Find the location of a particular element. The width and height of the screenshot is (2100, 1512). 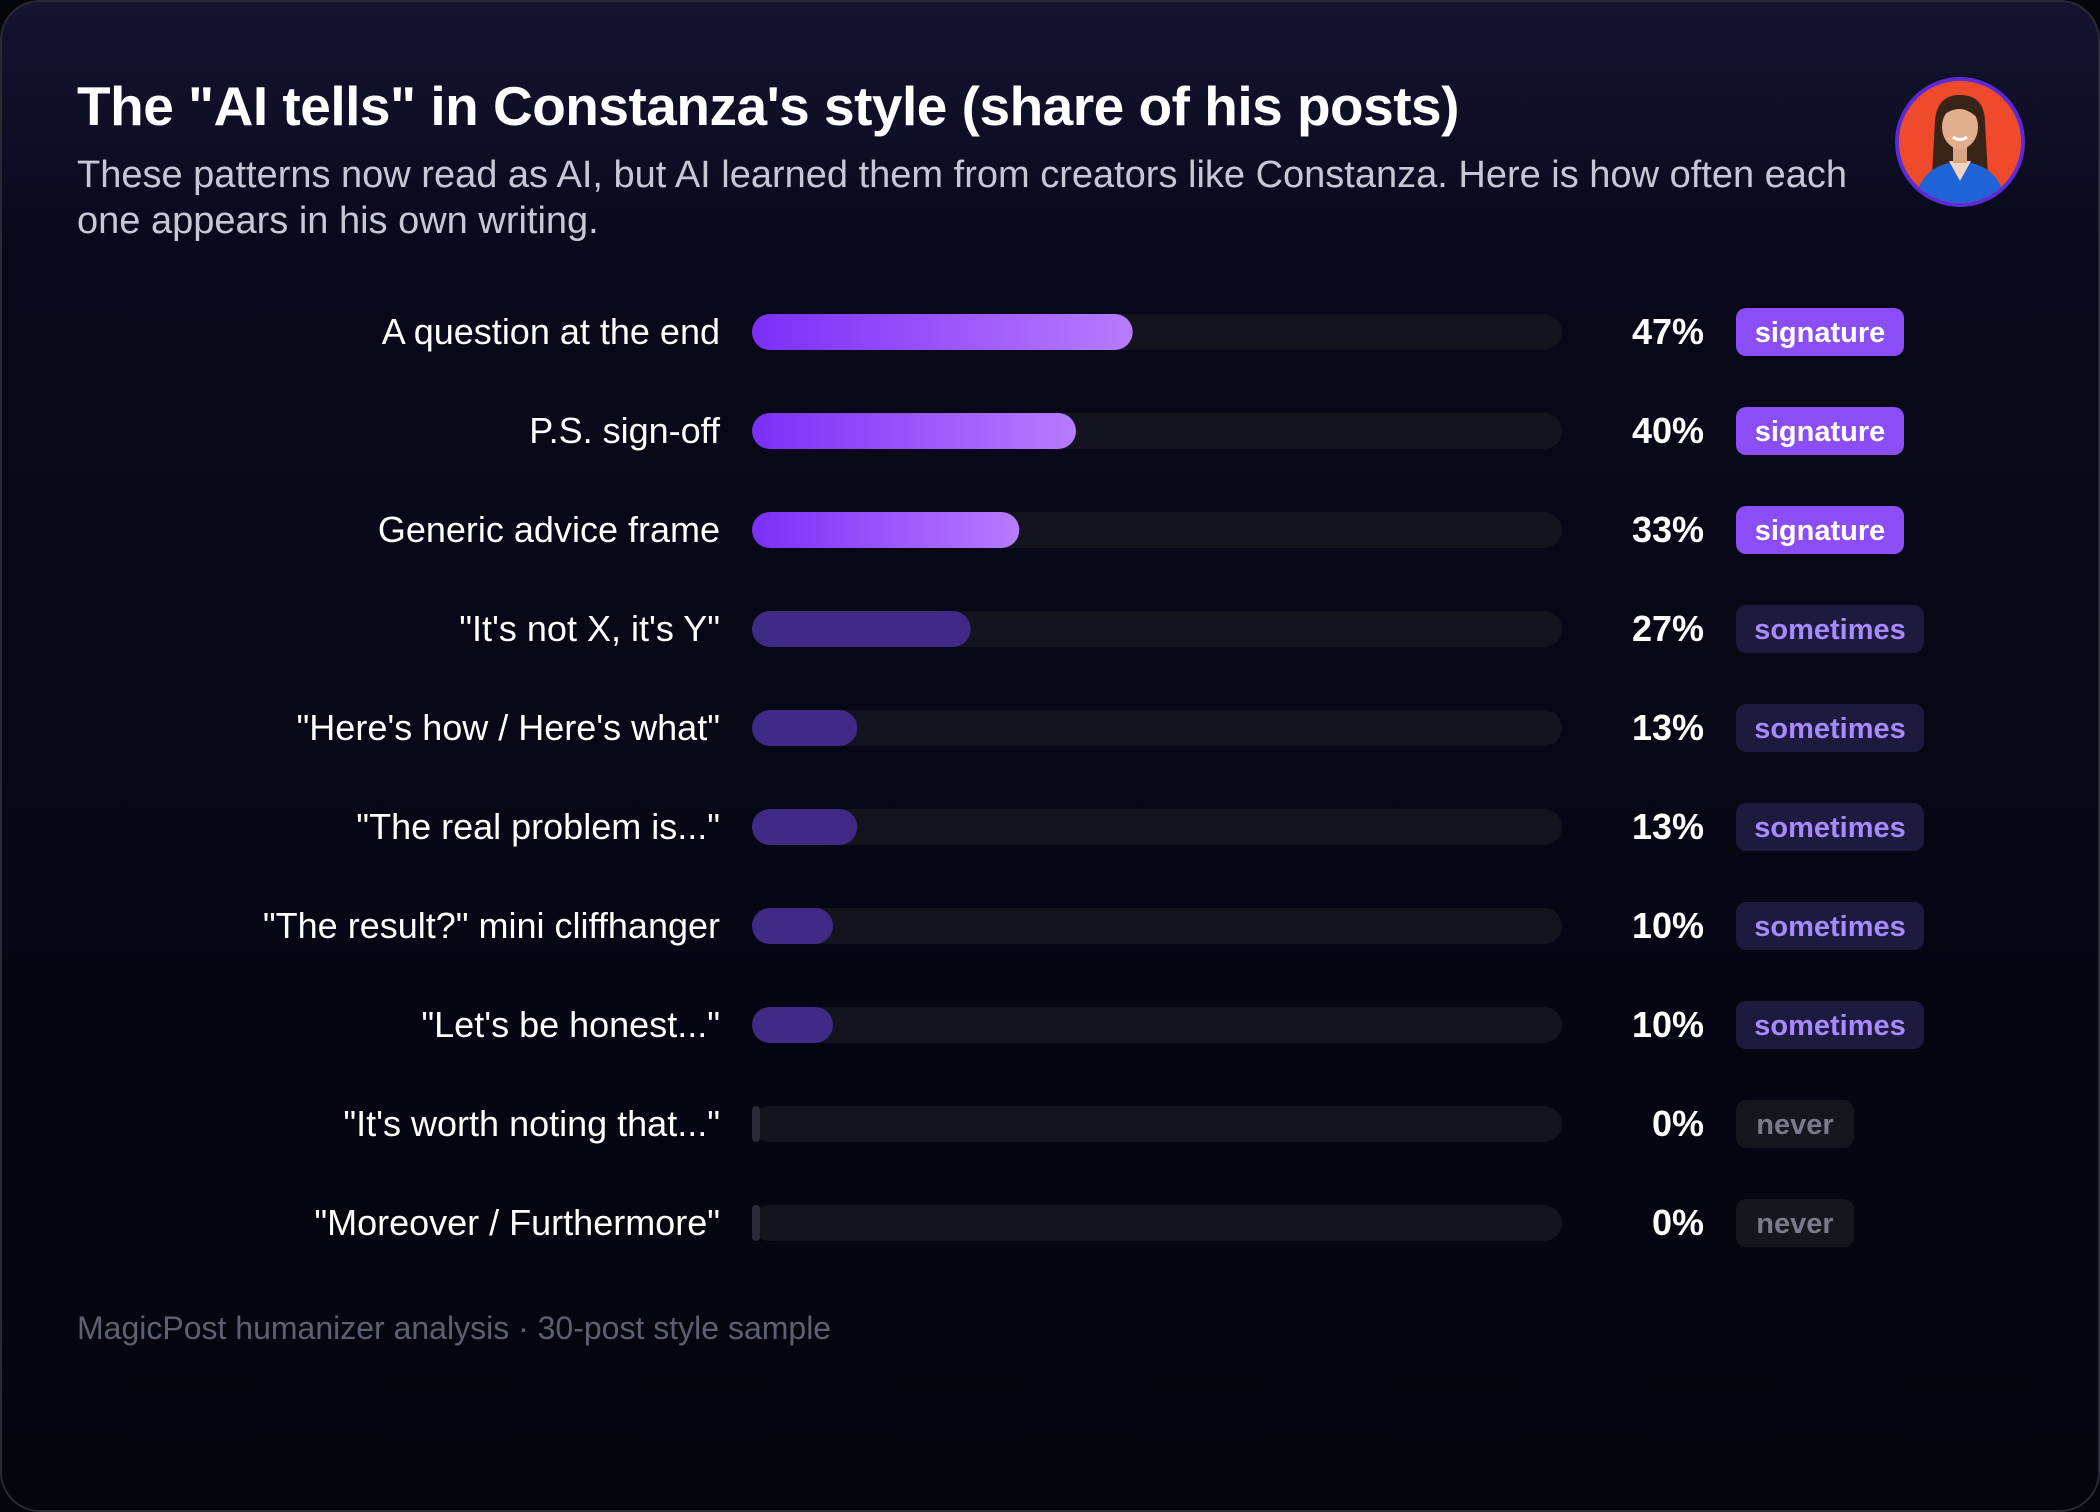

category-label: "The result?" mini cliffhanger is located at coordinates (491, 925).